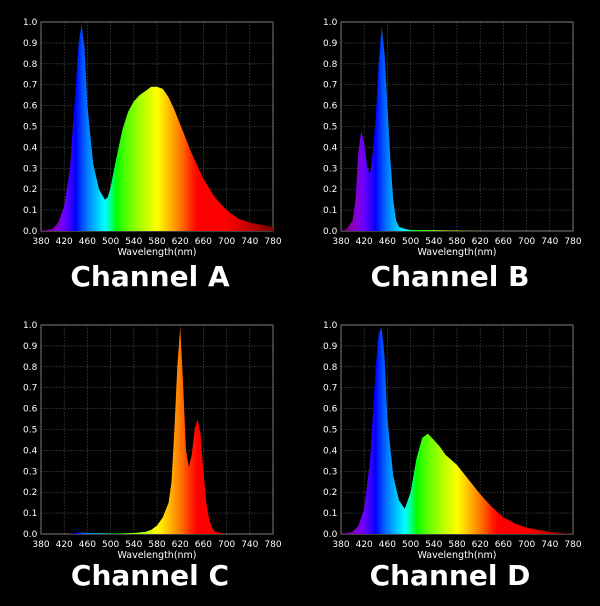 This screenshot has width=600, height=606. What do you see at coordinates (450, 276) in the screenshot?
I see `chart-title-b: Channel B` at bounding box center [450, 276].